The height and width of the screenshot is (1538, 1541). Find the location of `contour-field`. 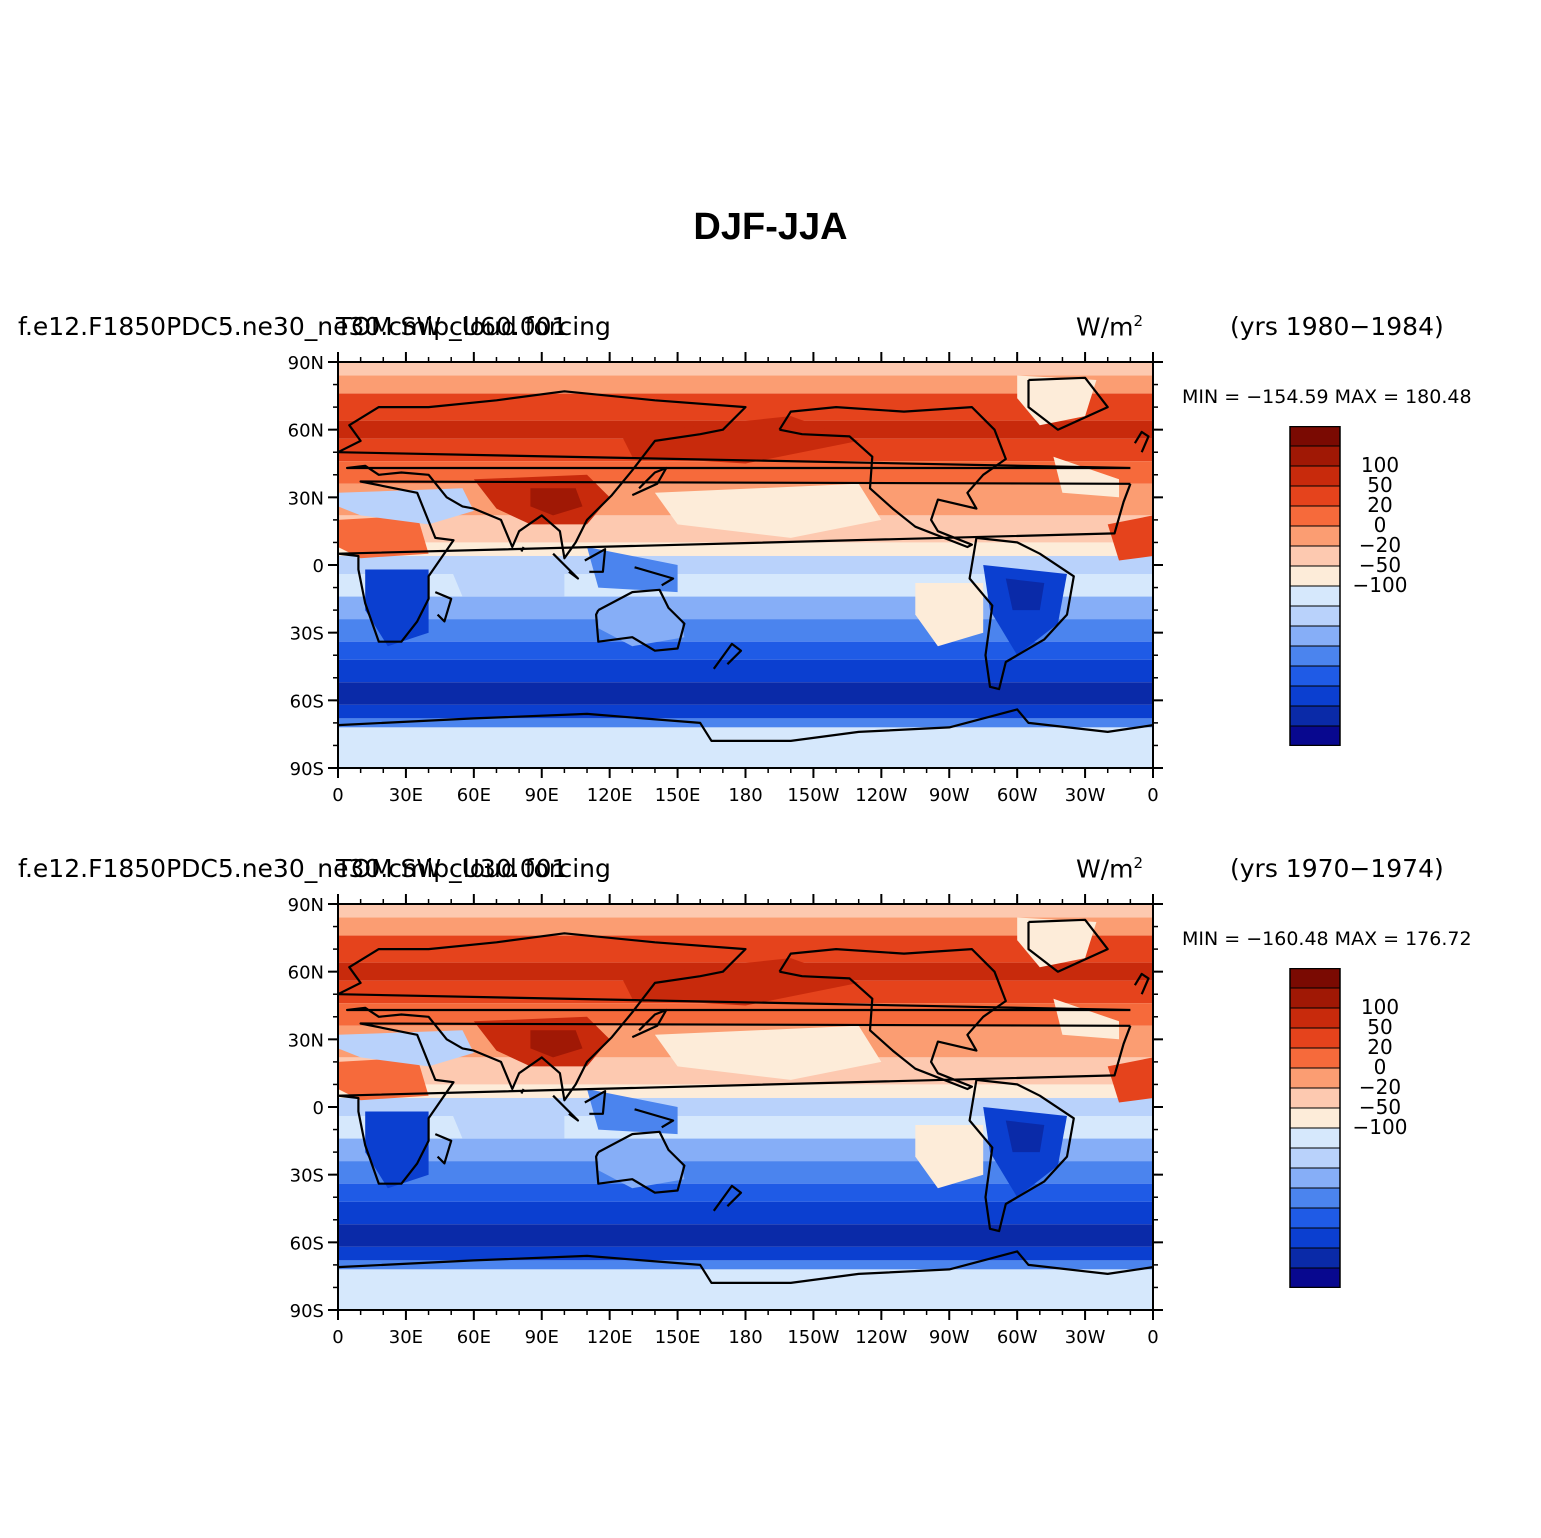

contour-field is located at coordinates (745, 565).